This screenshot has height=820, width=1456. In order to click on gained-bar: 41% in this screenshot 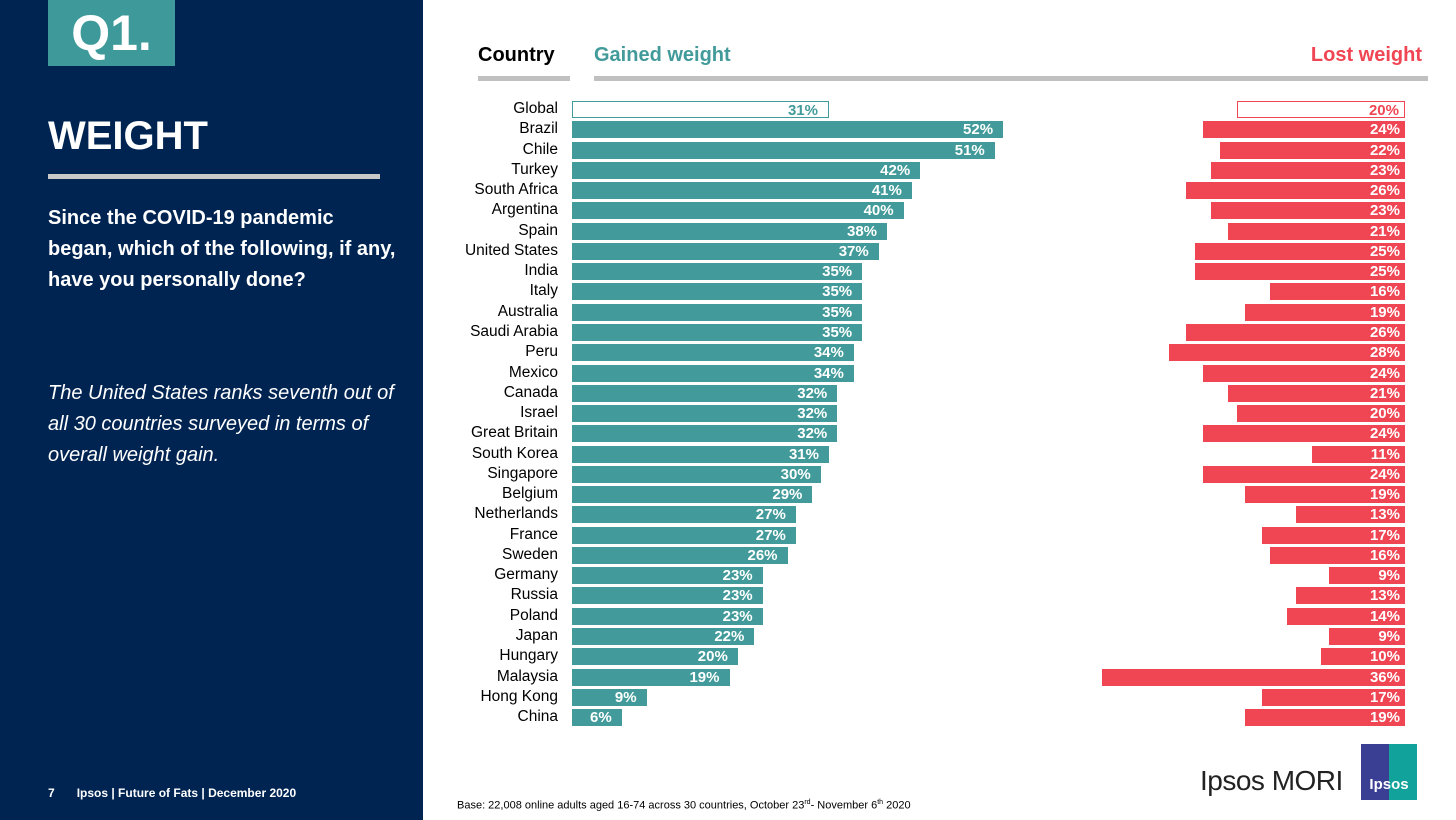, I will do `click(742, 191)`.